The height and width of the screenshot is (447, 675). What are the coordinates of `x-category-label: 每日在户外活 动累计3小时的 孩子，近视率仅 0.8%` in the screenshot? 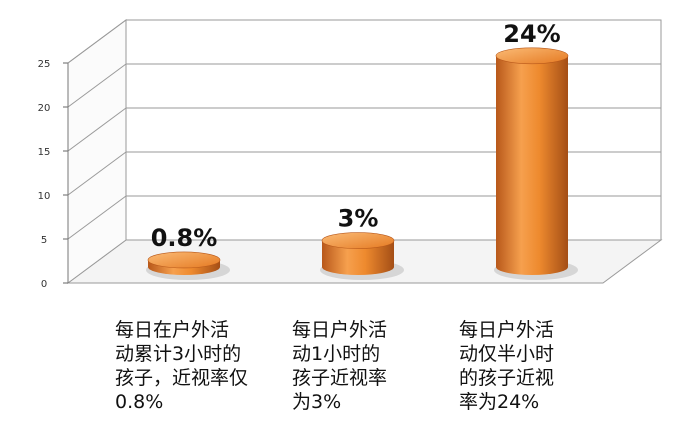 It's located at (182, 366).